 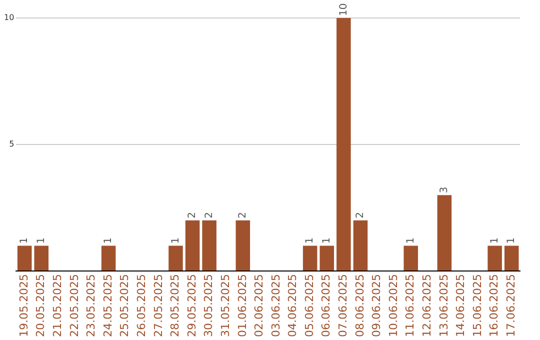 I want to click on x-tick-label: 30.05.2025, so click(x=209, y=306).